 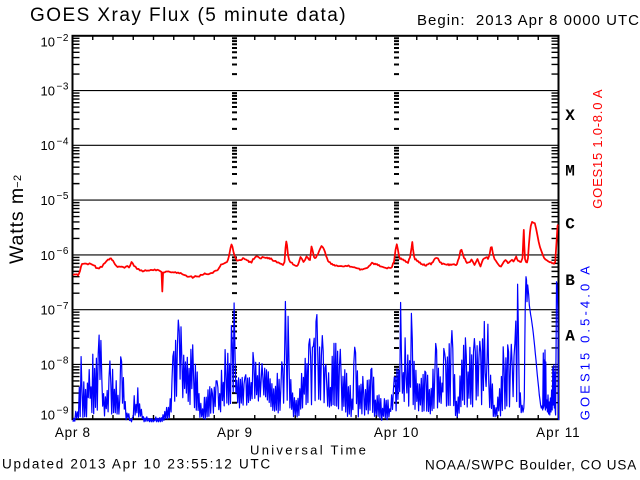 What do you see at coordinates (558, 432) in the screenshot?
I see `svg-text: Apr 11` at bounding box center [558, 432].